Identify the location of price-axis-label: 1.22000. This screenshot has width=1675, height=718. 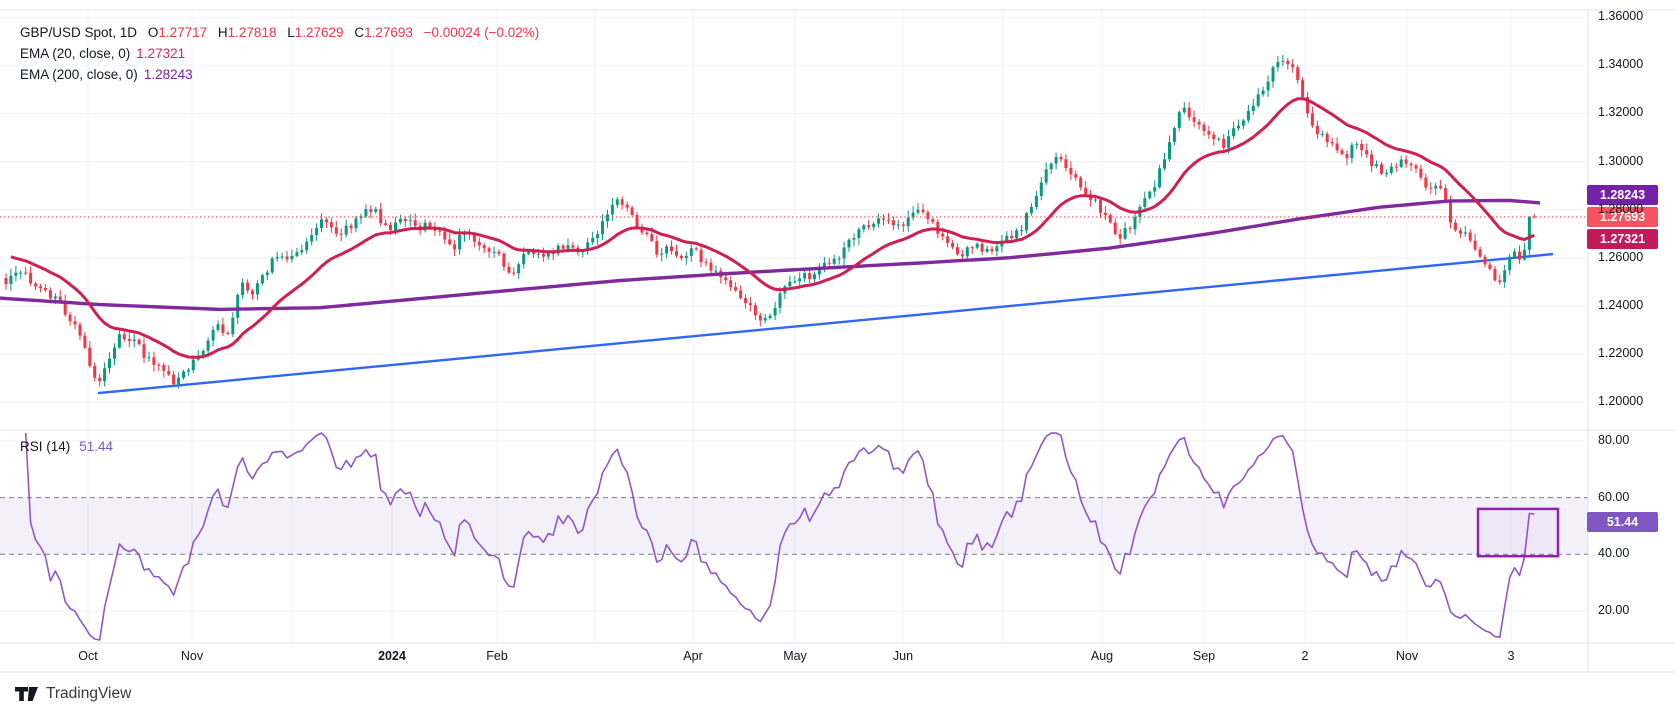
(1621, 352).